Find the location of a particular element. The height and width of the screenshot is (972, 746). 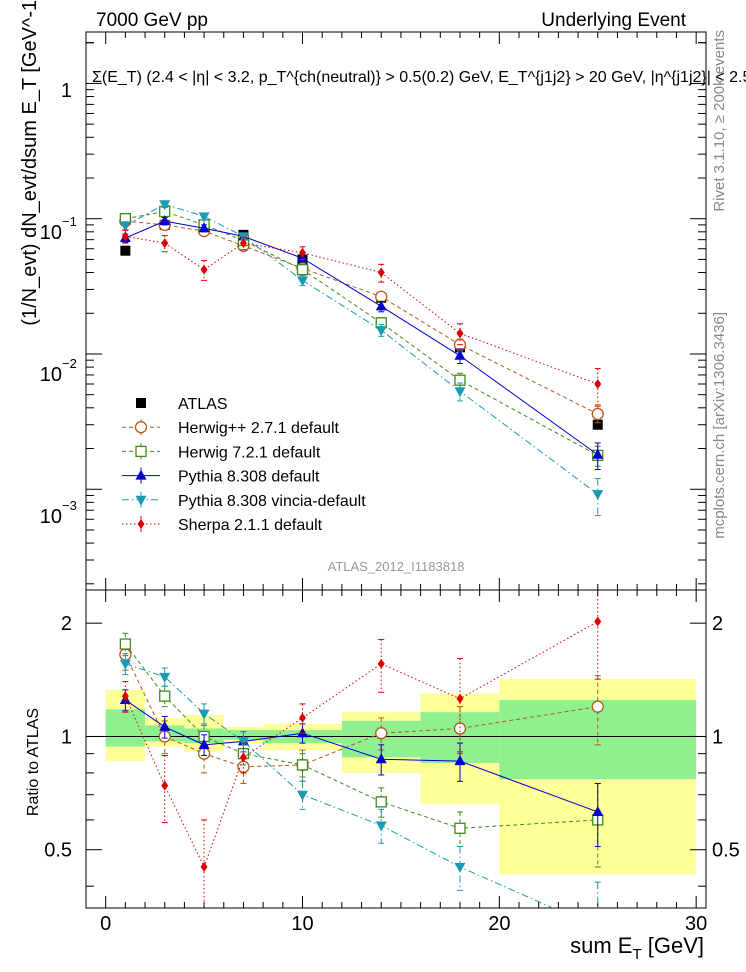

legend-label-5: Sherpa 2.1.1 default is located at coordinates (250, 525).